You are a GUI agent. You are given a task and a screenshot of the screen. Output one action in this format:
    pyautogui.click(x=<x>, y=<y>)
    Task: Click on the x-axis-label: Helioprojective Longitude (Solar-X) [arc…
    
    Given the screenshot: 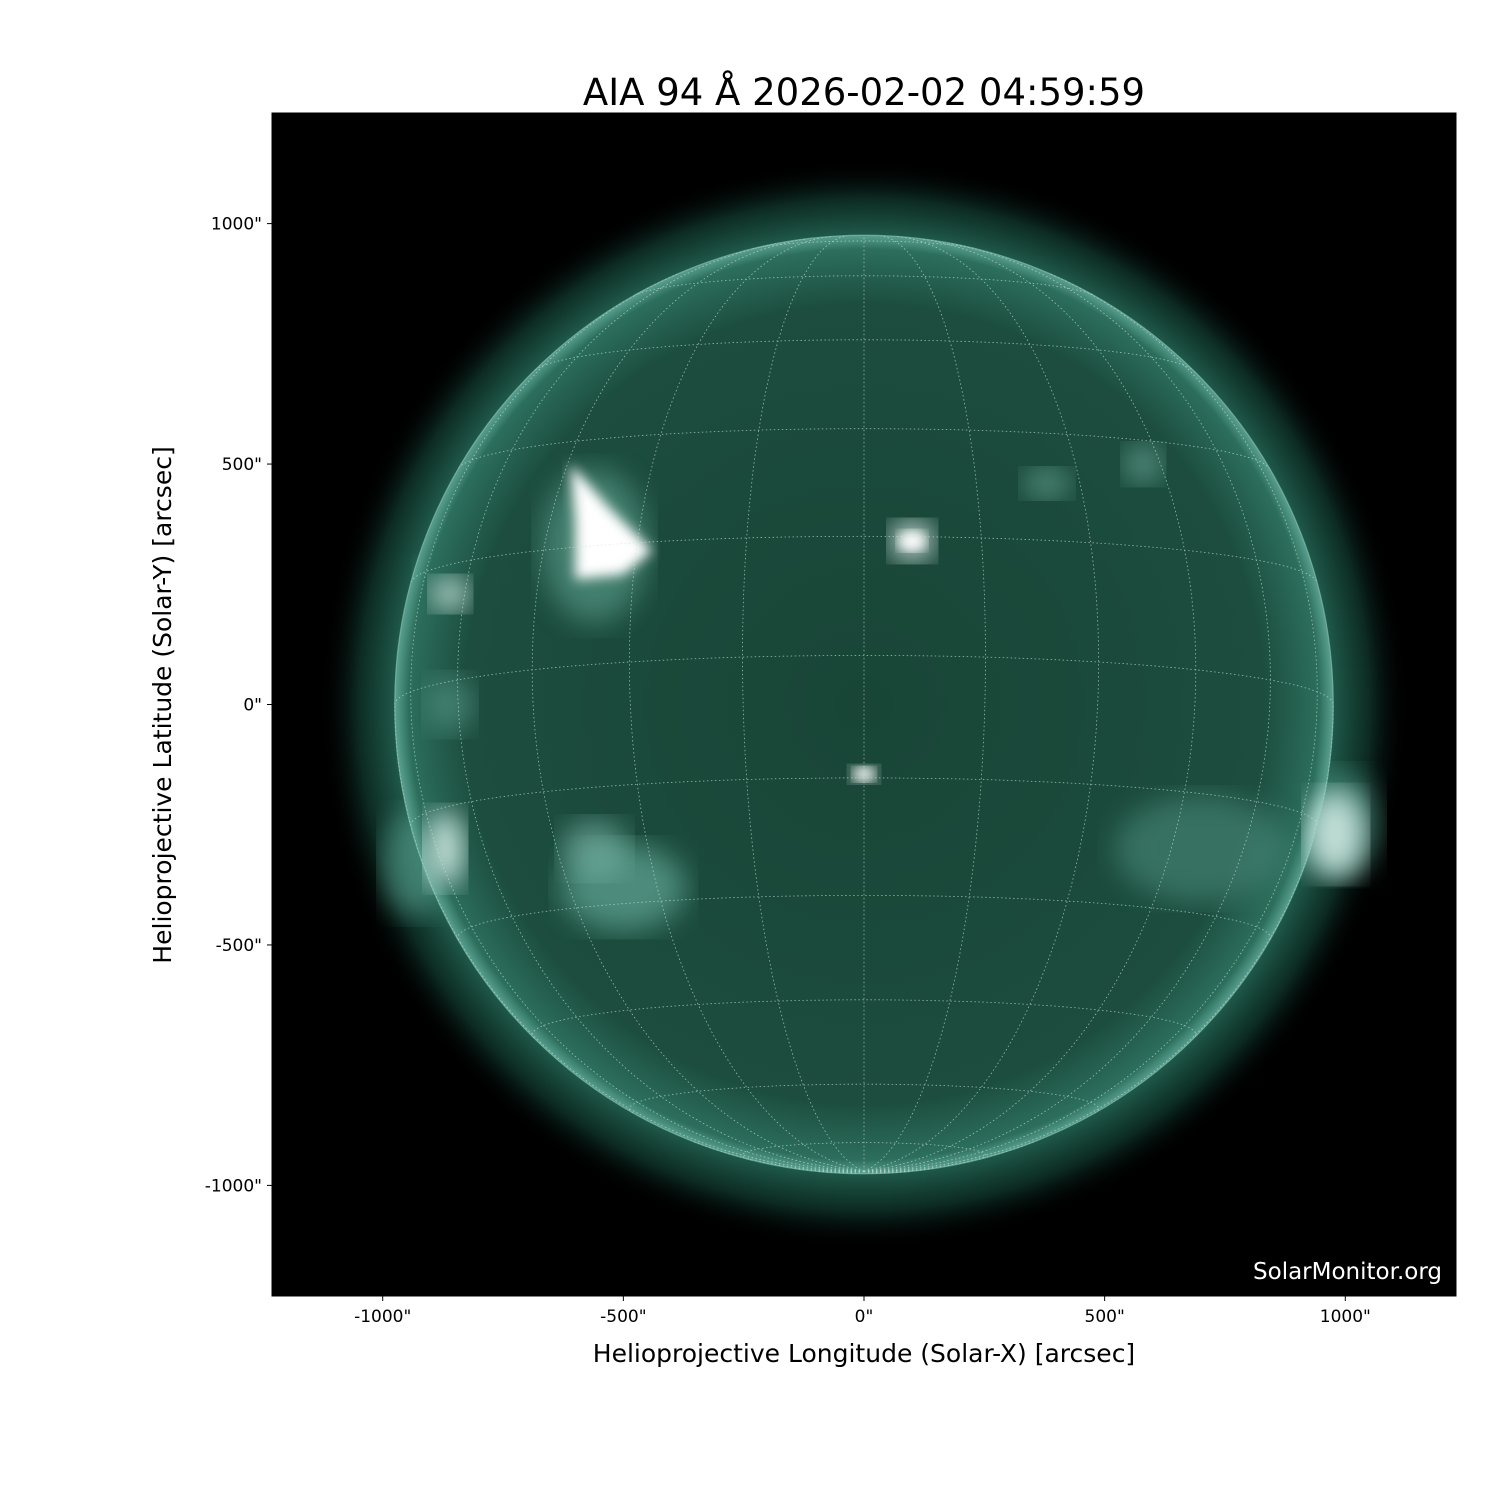 What is the action you would take?
    pyautogui.click(x=864, y=1353)
    